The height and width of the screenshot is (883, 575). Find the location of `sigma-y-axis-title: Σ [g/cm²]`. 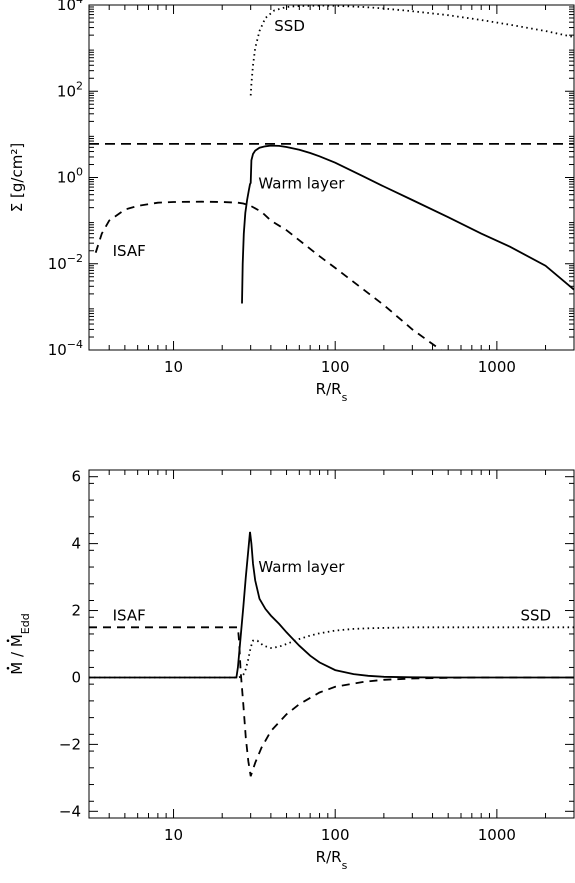

sigma-y-axis-title: Σ [g/cm²] is located at coordinates (17, 177).